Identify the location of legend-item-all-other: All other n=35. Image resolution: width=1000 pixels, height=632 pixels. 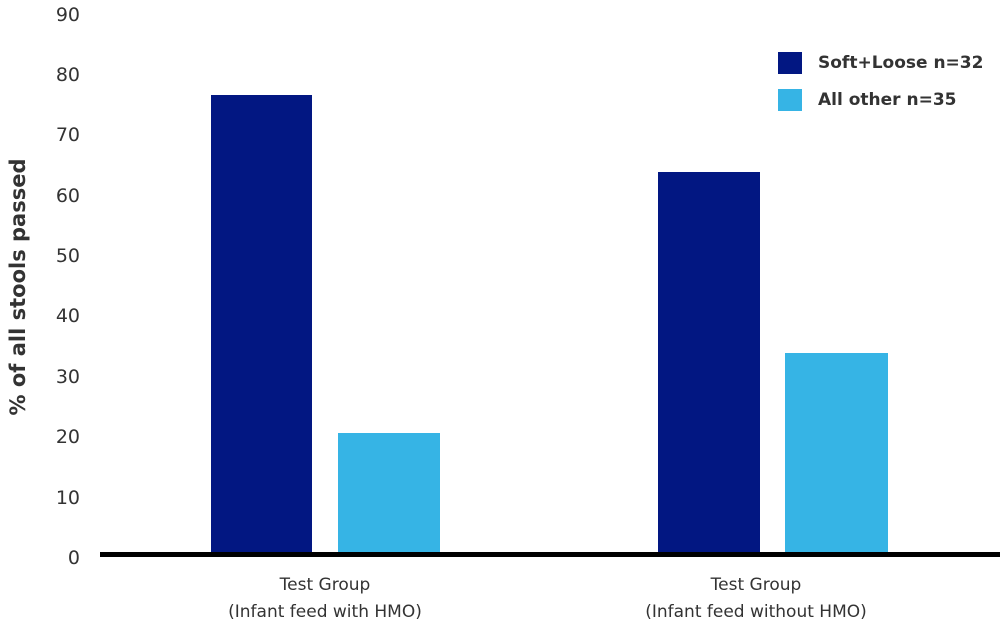
(867, 100).